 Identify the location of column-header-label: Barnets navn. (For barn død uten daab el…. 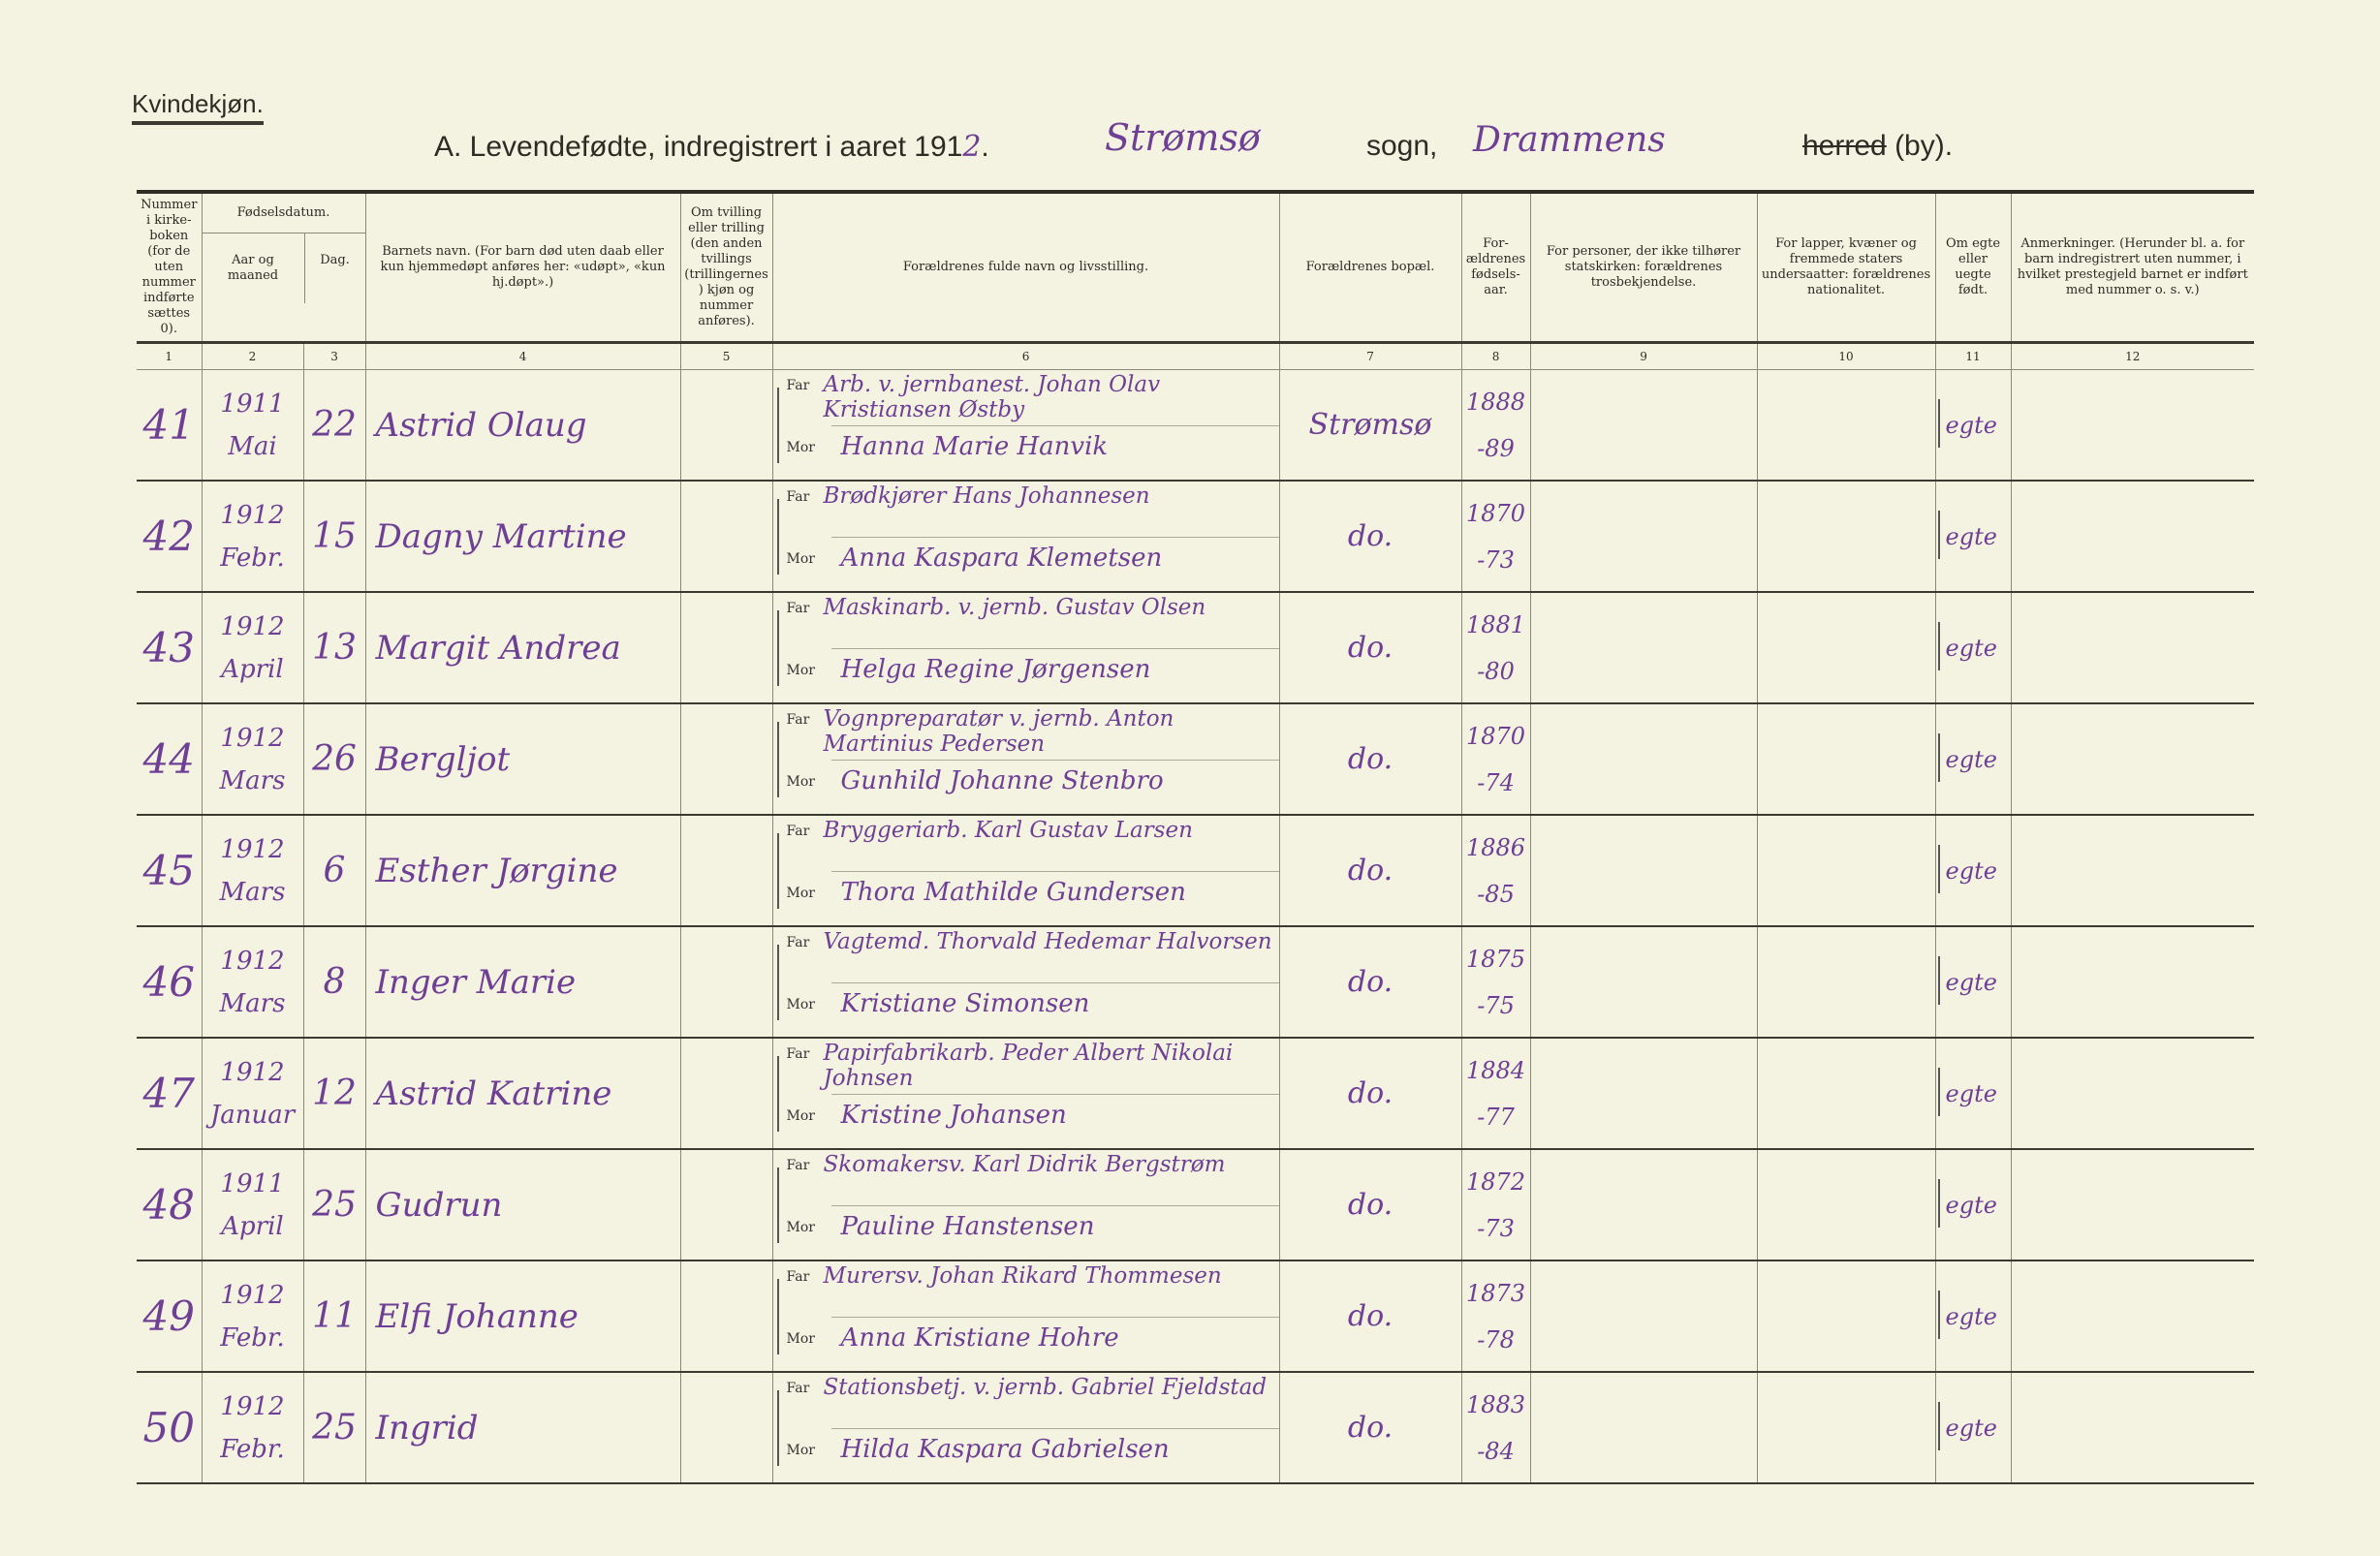
(523, 267).